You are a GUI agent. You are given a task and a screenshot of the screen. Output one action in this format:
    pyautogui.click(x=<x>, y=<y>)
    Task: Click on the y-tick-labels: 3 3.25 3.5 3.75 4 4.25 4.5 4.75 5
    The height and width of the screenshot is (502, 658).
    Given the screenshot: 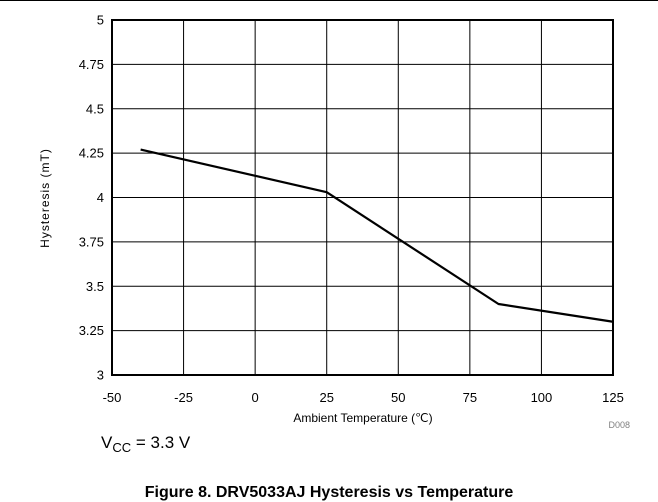 What is the action you would take?
    pyautogui.click(x=91, y=198)
    